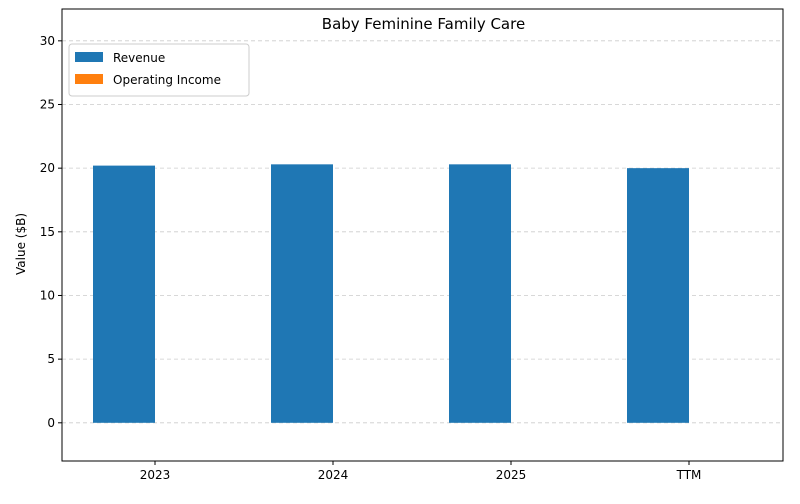 This screenshot has width=800, height=504. I want to click on x-tick-label: TTM, so click(689, 475).